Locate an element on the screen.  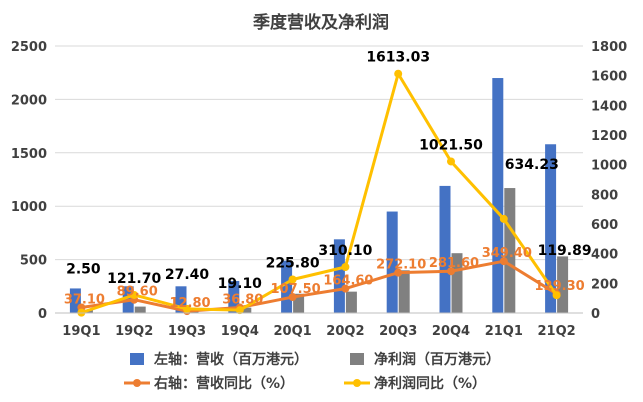
y-left-tick-label: 1000 is located at coordinates (29, 207).